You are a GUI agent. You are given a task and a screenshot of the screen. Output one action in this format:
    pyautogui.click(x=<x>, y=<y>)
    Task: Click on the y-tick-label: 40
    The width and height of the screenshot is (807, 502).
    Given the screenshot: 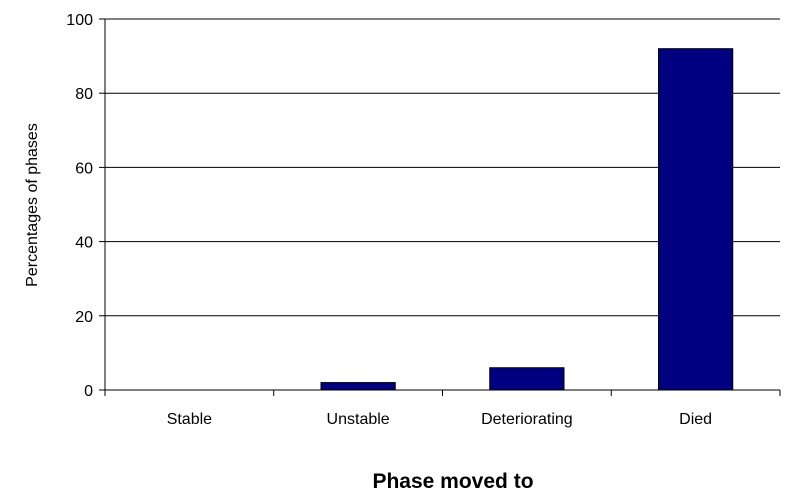 What is the action you would take?
    pyautogui.click(x=84, y=243)
    